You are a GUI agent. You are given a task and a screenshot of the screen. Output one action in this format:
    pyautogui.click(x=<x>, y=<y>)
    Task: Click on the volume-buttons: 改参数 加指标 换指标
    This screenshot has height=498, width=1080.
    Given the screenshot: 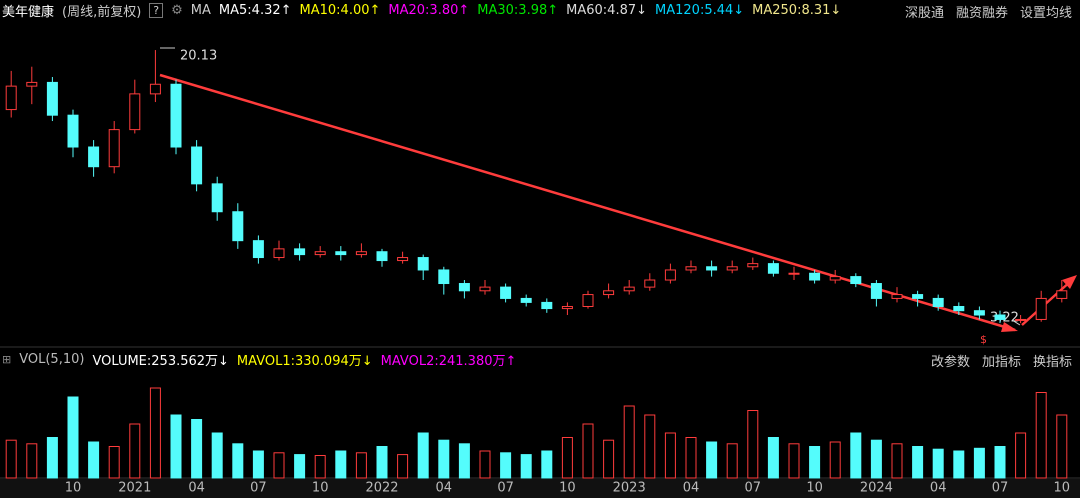 What is the action you would take?
    pyautogui.click(x=1001, y=360)
    